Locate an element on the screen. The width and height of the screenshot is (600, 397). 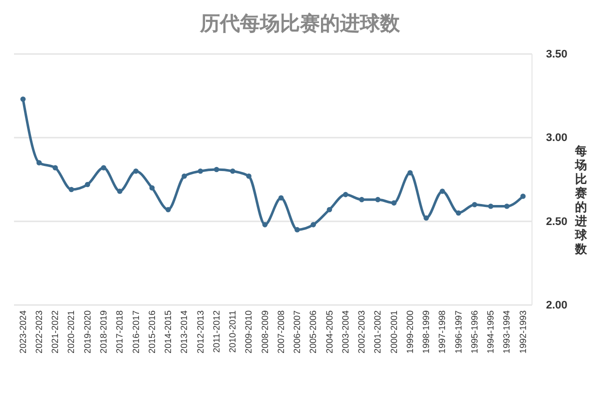
y-tick-label: 3.50 is located at coordinates (557, 54).